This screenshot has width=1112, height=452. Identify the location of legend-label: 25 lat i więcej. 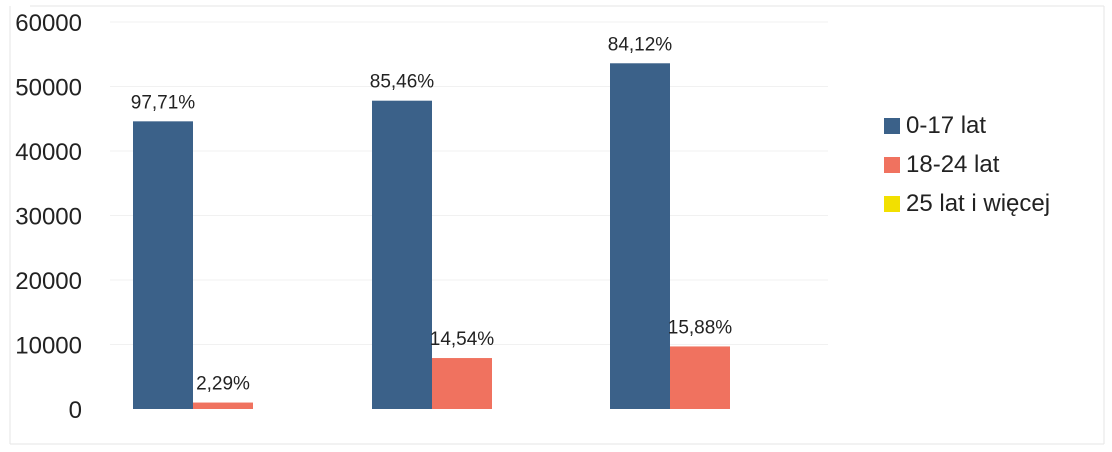
(978, 203).